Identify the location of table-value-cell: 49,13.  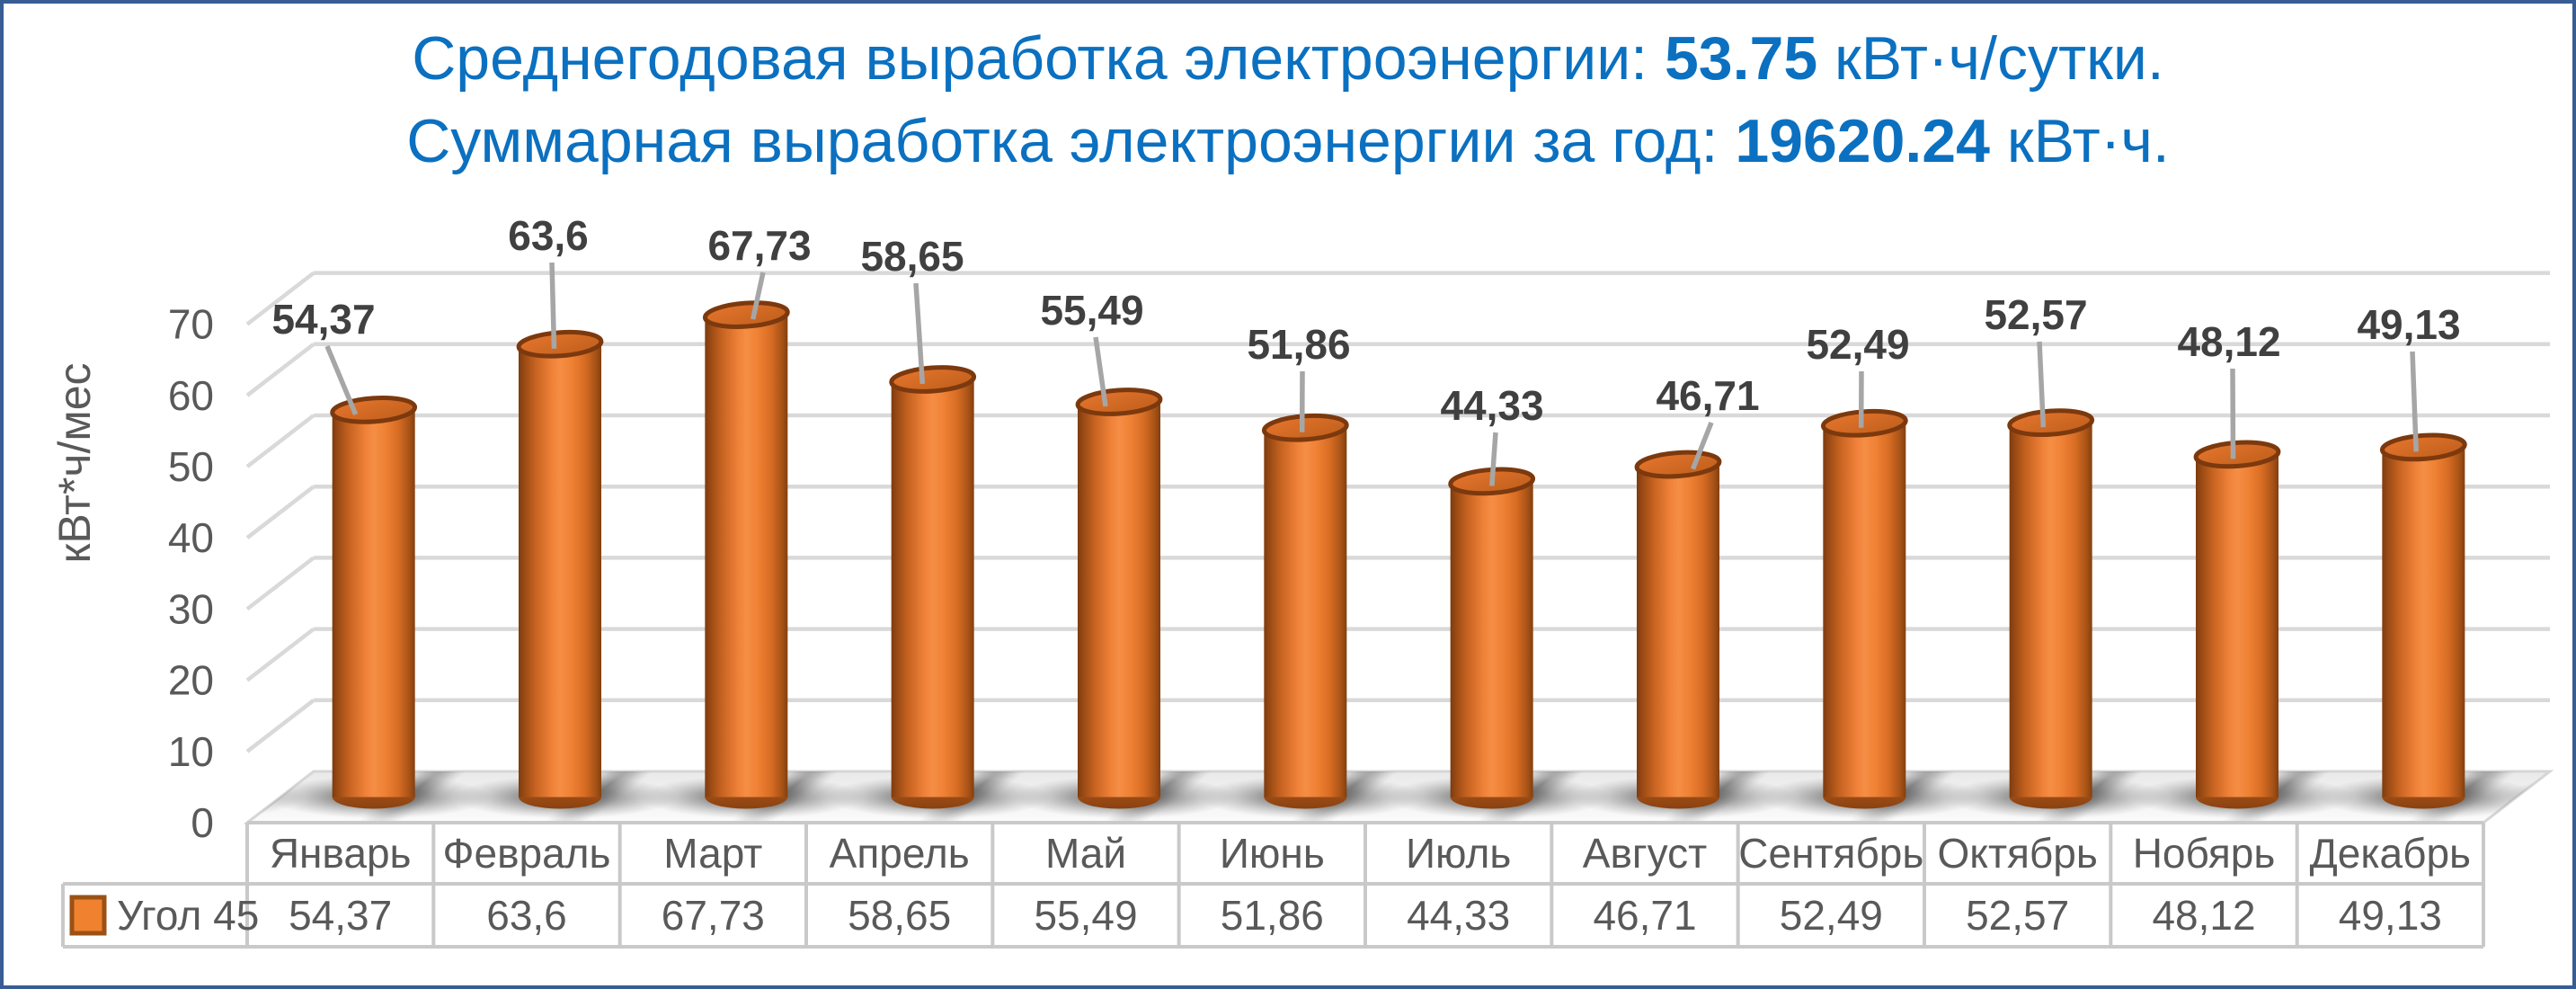
(2390, 915).